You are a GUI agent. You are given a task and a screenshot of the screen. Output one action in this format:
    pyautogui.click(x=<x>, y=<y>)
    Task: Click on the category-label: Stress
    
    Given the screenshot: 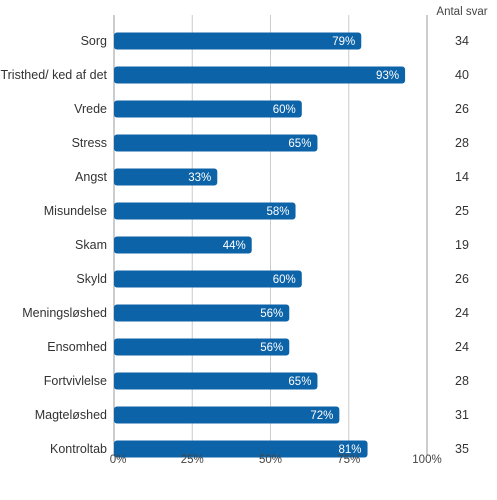 What is the action you would take?
    pyautogui.click(x=89, y=143)
    